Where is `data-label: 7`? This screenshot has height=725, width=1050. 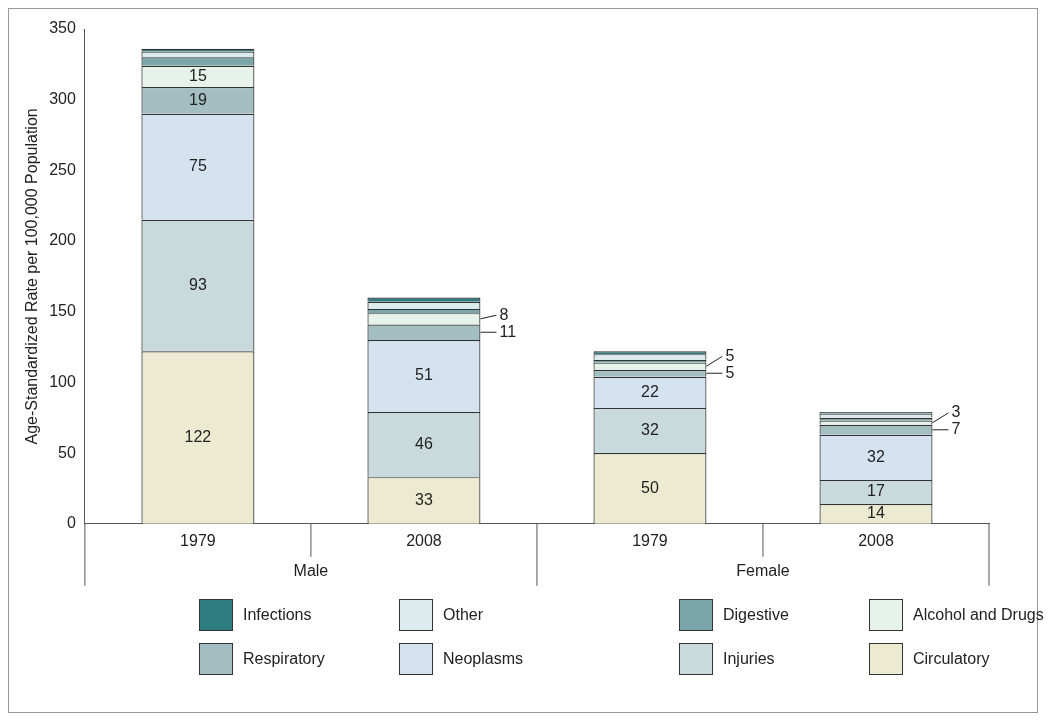
data-label: 7 is located at coordinates (956, 429).